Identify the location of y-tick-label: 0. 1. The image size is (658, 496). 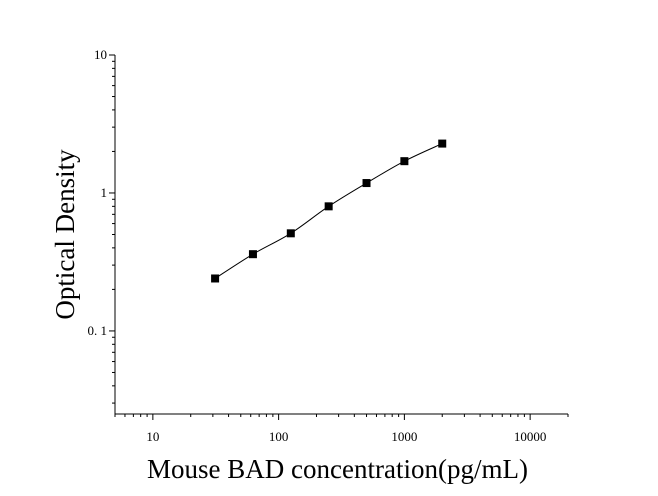
(98, 330).